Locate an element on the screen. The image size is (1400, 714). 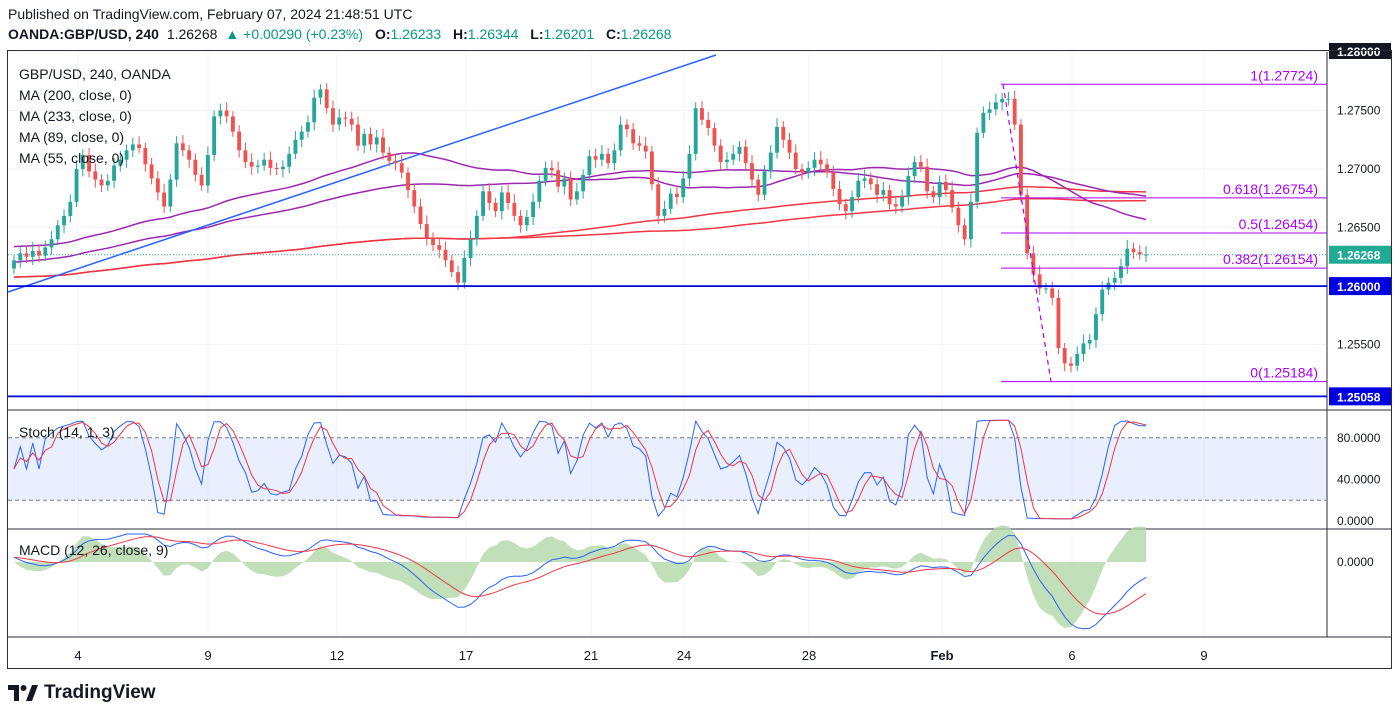
stoch-k-line is located at coordinates (579, 469).